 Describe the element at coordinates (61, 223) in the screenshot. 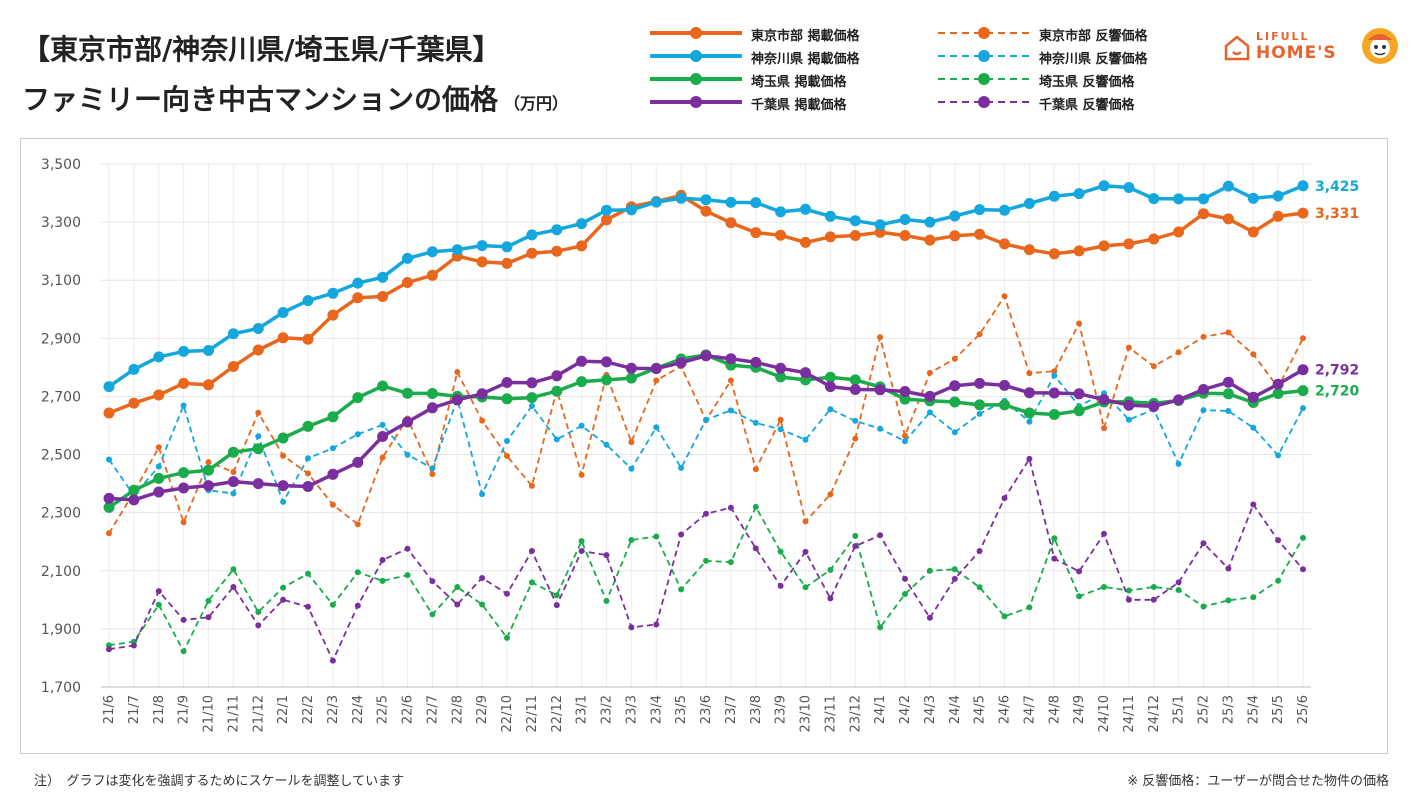

I see `y-tick-label: 3,300` at that location.